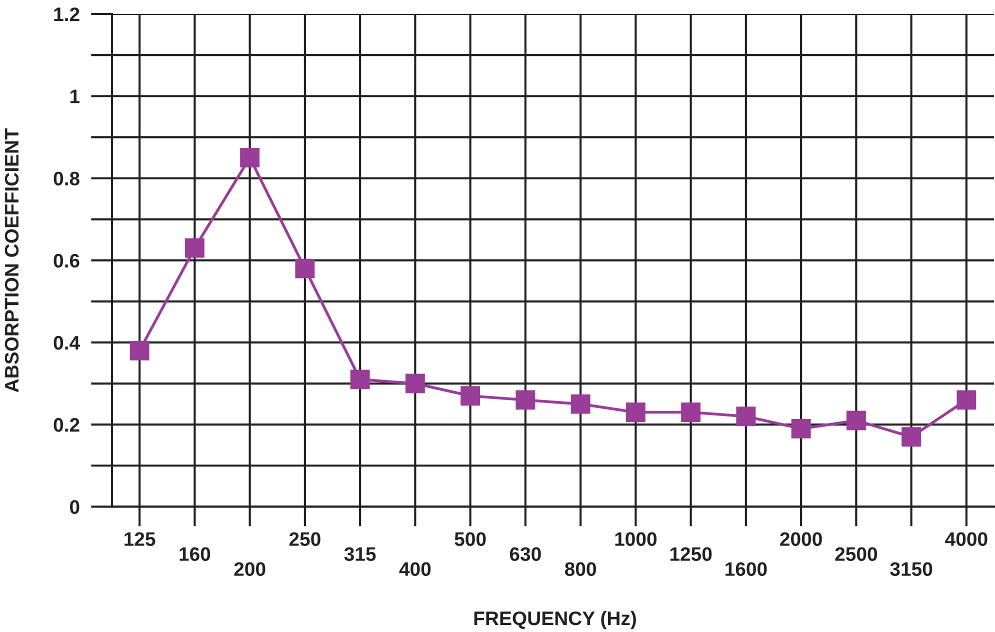  What do you see at coordinates (911, 569) in the screenshot?
I see `x-tick-label: 3150` at bounding box center [911, 569].